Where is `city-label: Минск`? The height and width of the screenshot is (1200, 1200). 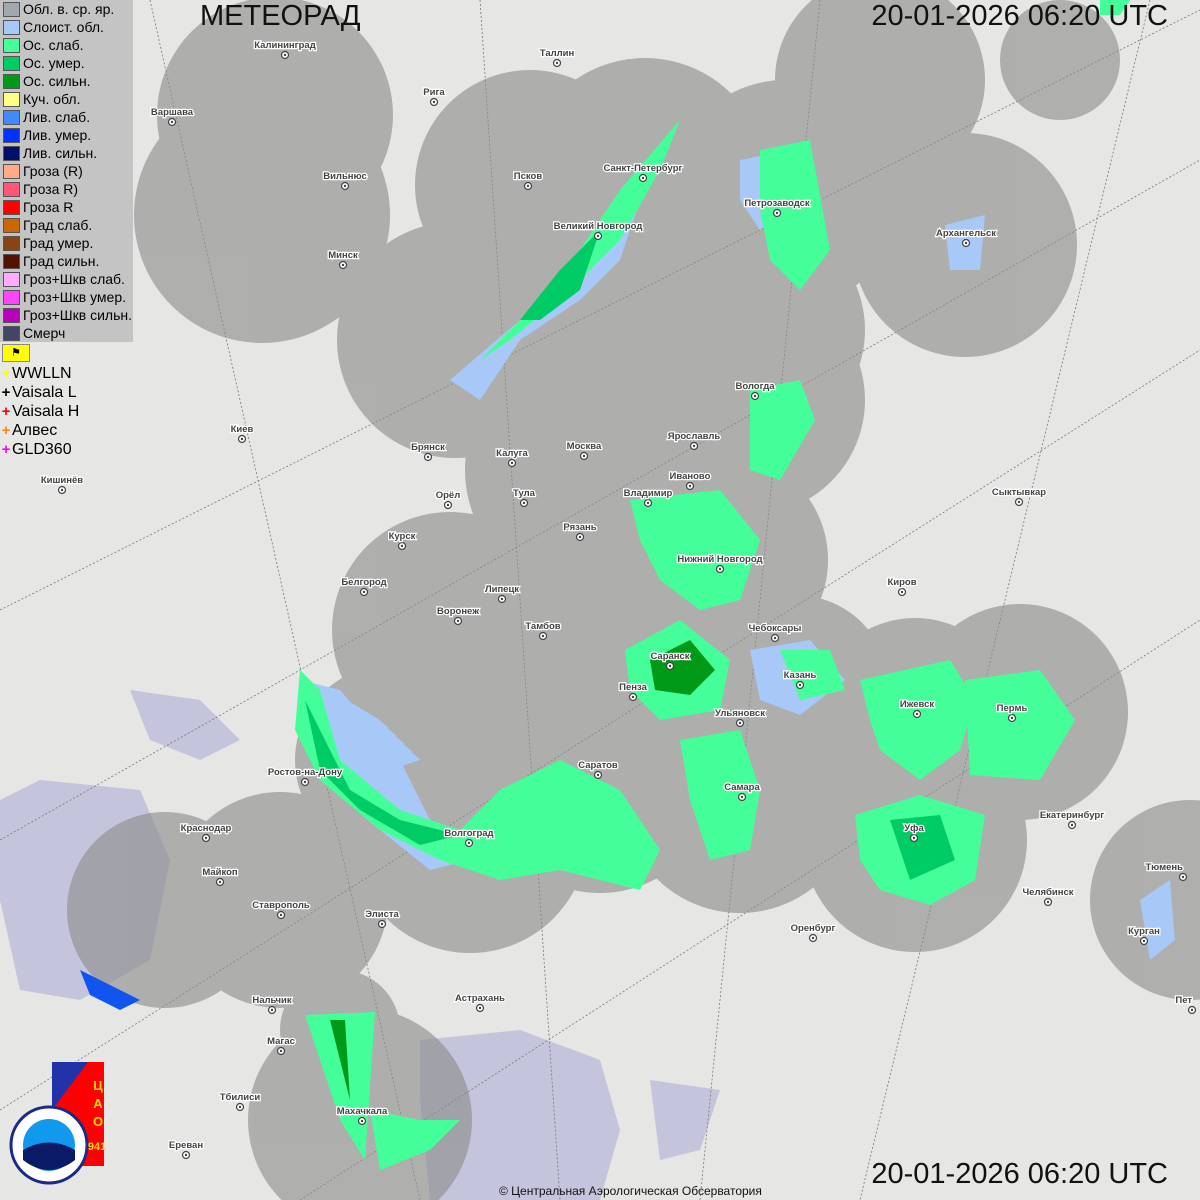 city-label: Минск is located at coordinates (343, 255).